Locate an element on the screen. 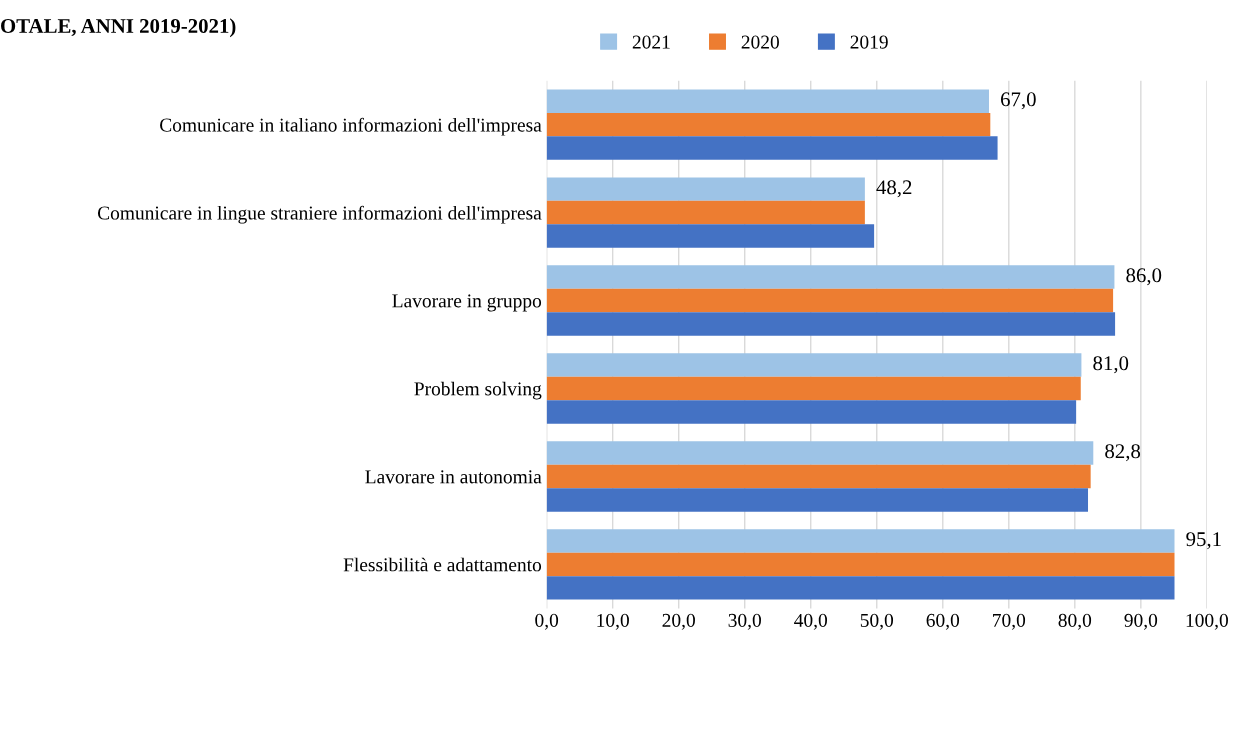 The height and width of the screenshot is (733, 1234). y-tick-label: Lavorare in gruppo is located at coordinates (467, 303).